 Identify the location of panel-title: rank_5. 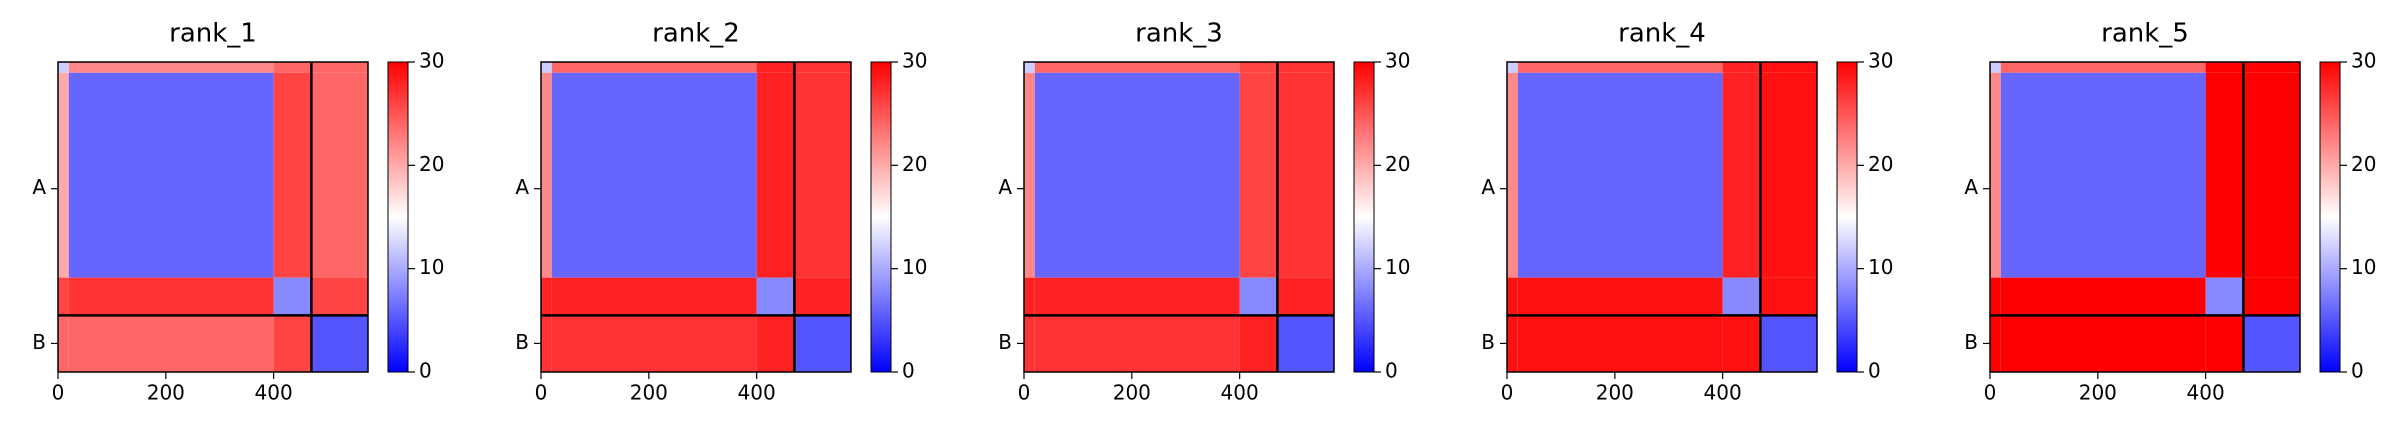
(2145, 34).